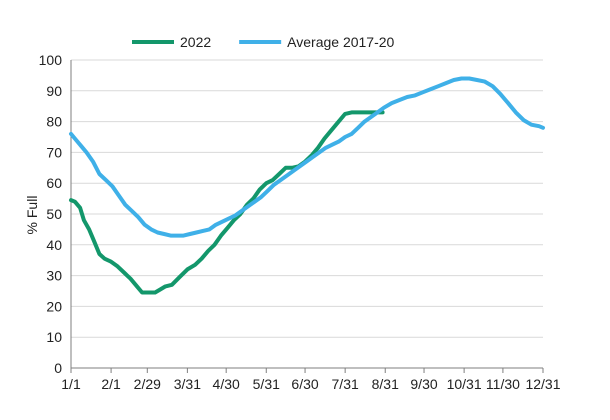 The image size is (610, 420). Describe the element at coordinates (423, 384) in the screenshot. I see `x-tick-label: 9/30` at that location.